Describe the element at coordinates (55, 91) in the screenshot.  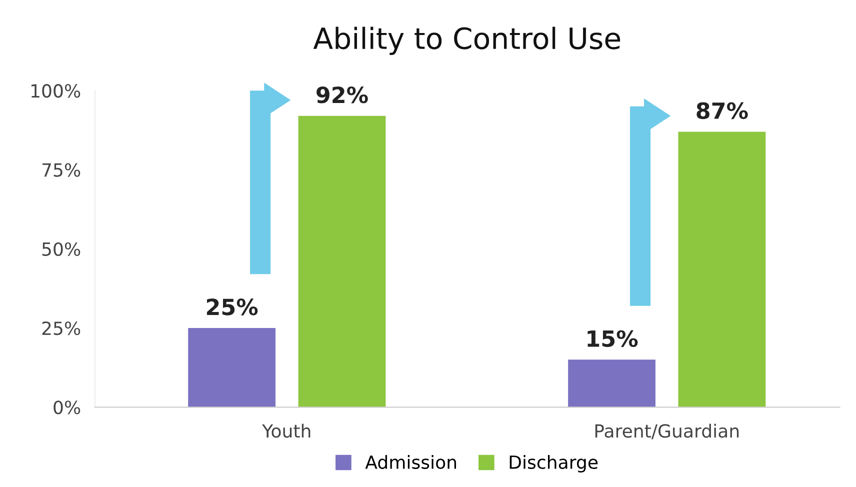
I see `y-tick-label: 100%` at that location.